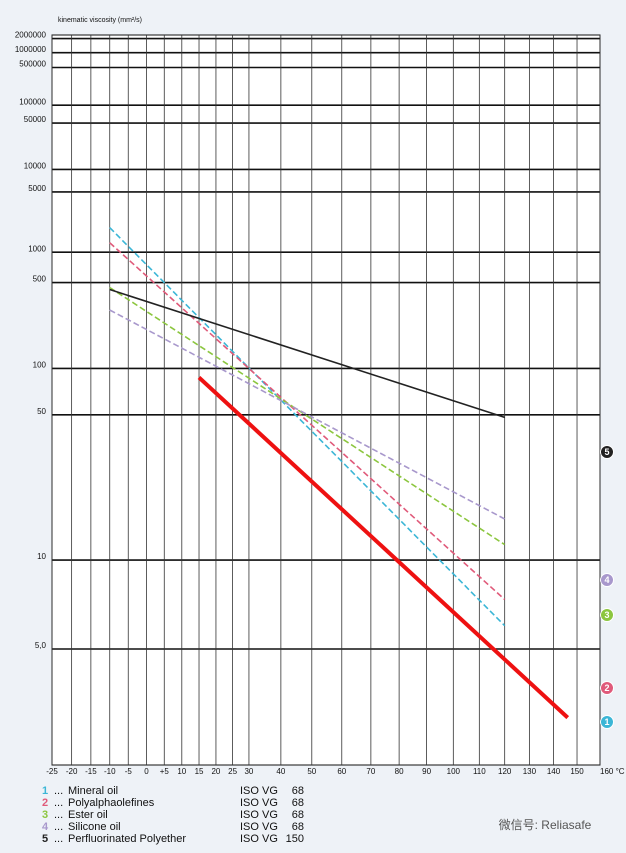 Image resolution: width=626 pixels, height=853 pixels. I want to click on x-tick-label: 30, so click(248, 771).